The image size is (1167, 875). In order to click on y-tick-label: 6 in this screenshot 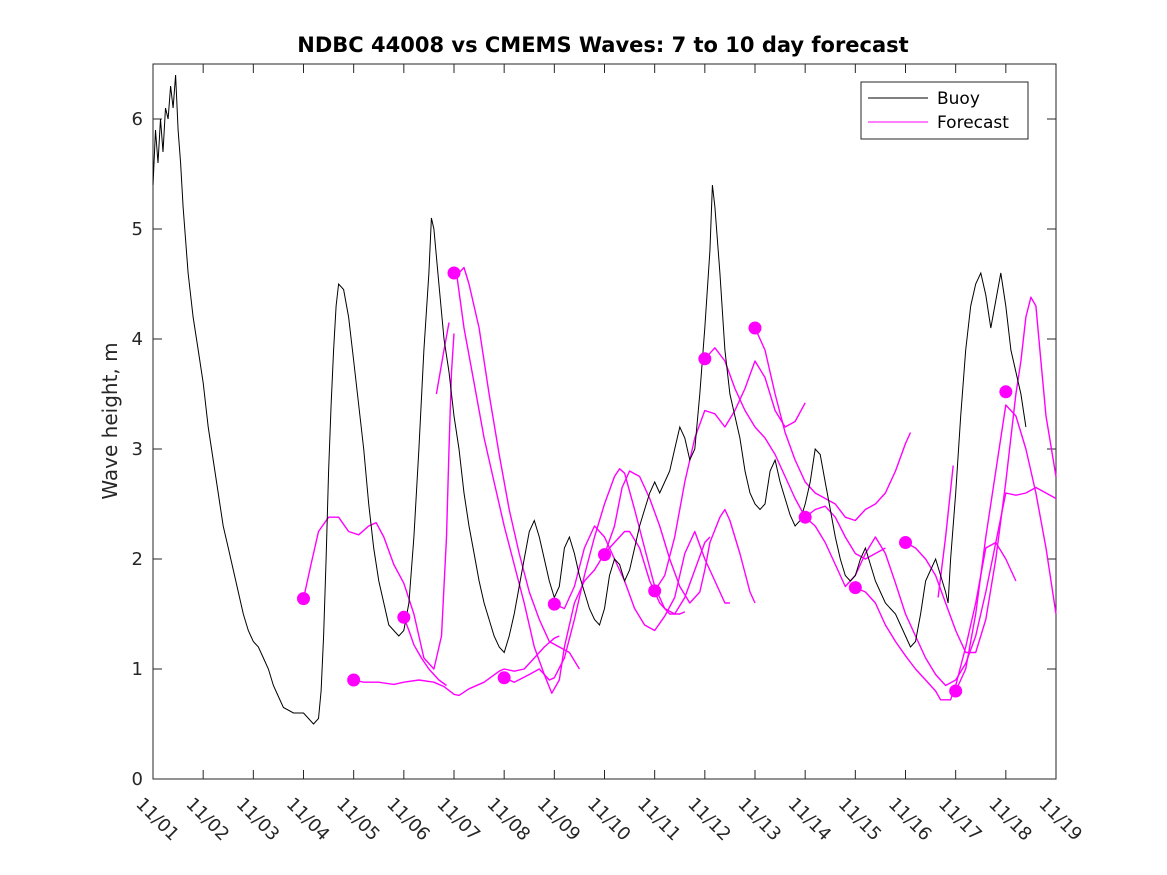, I will do `click(137, 119)`.